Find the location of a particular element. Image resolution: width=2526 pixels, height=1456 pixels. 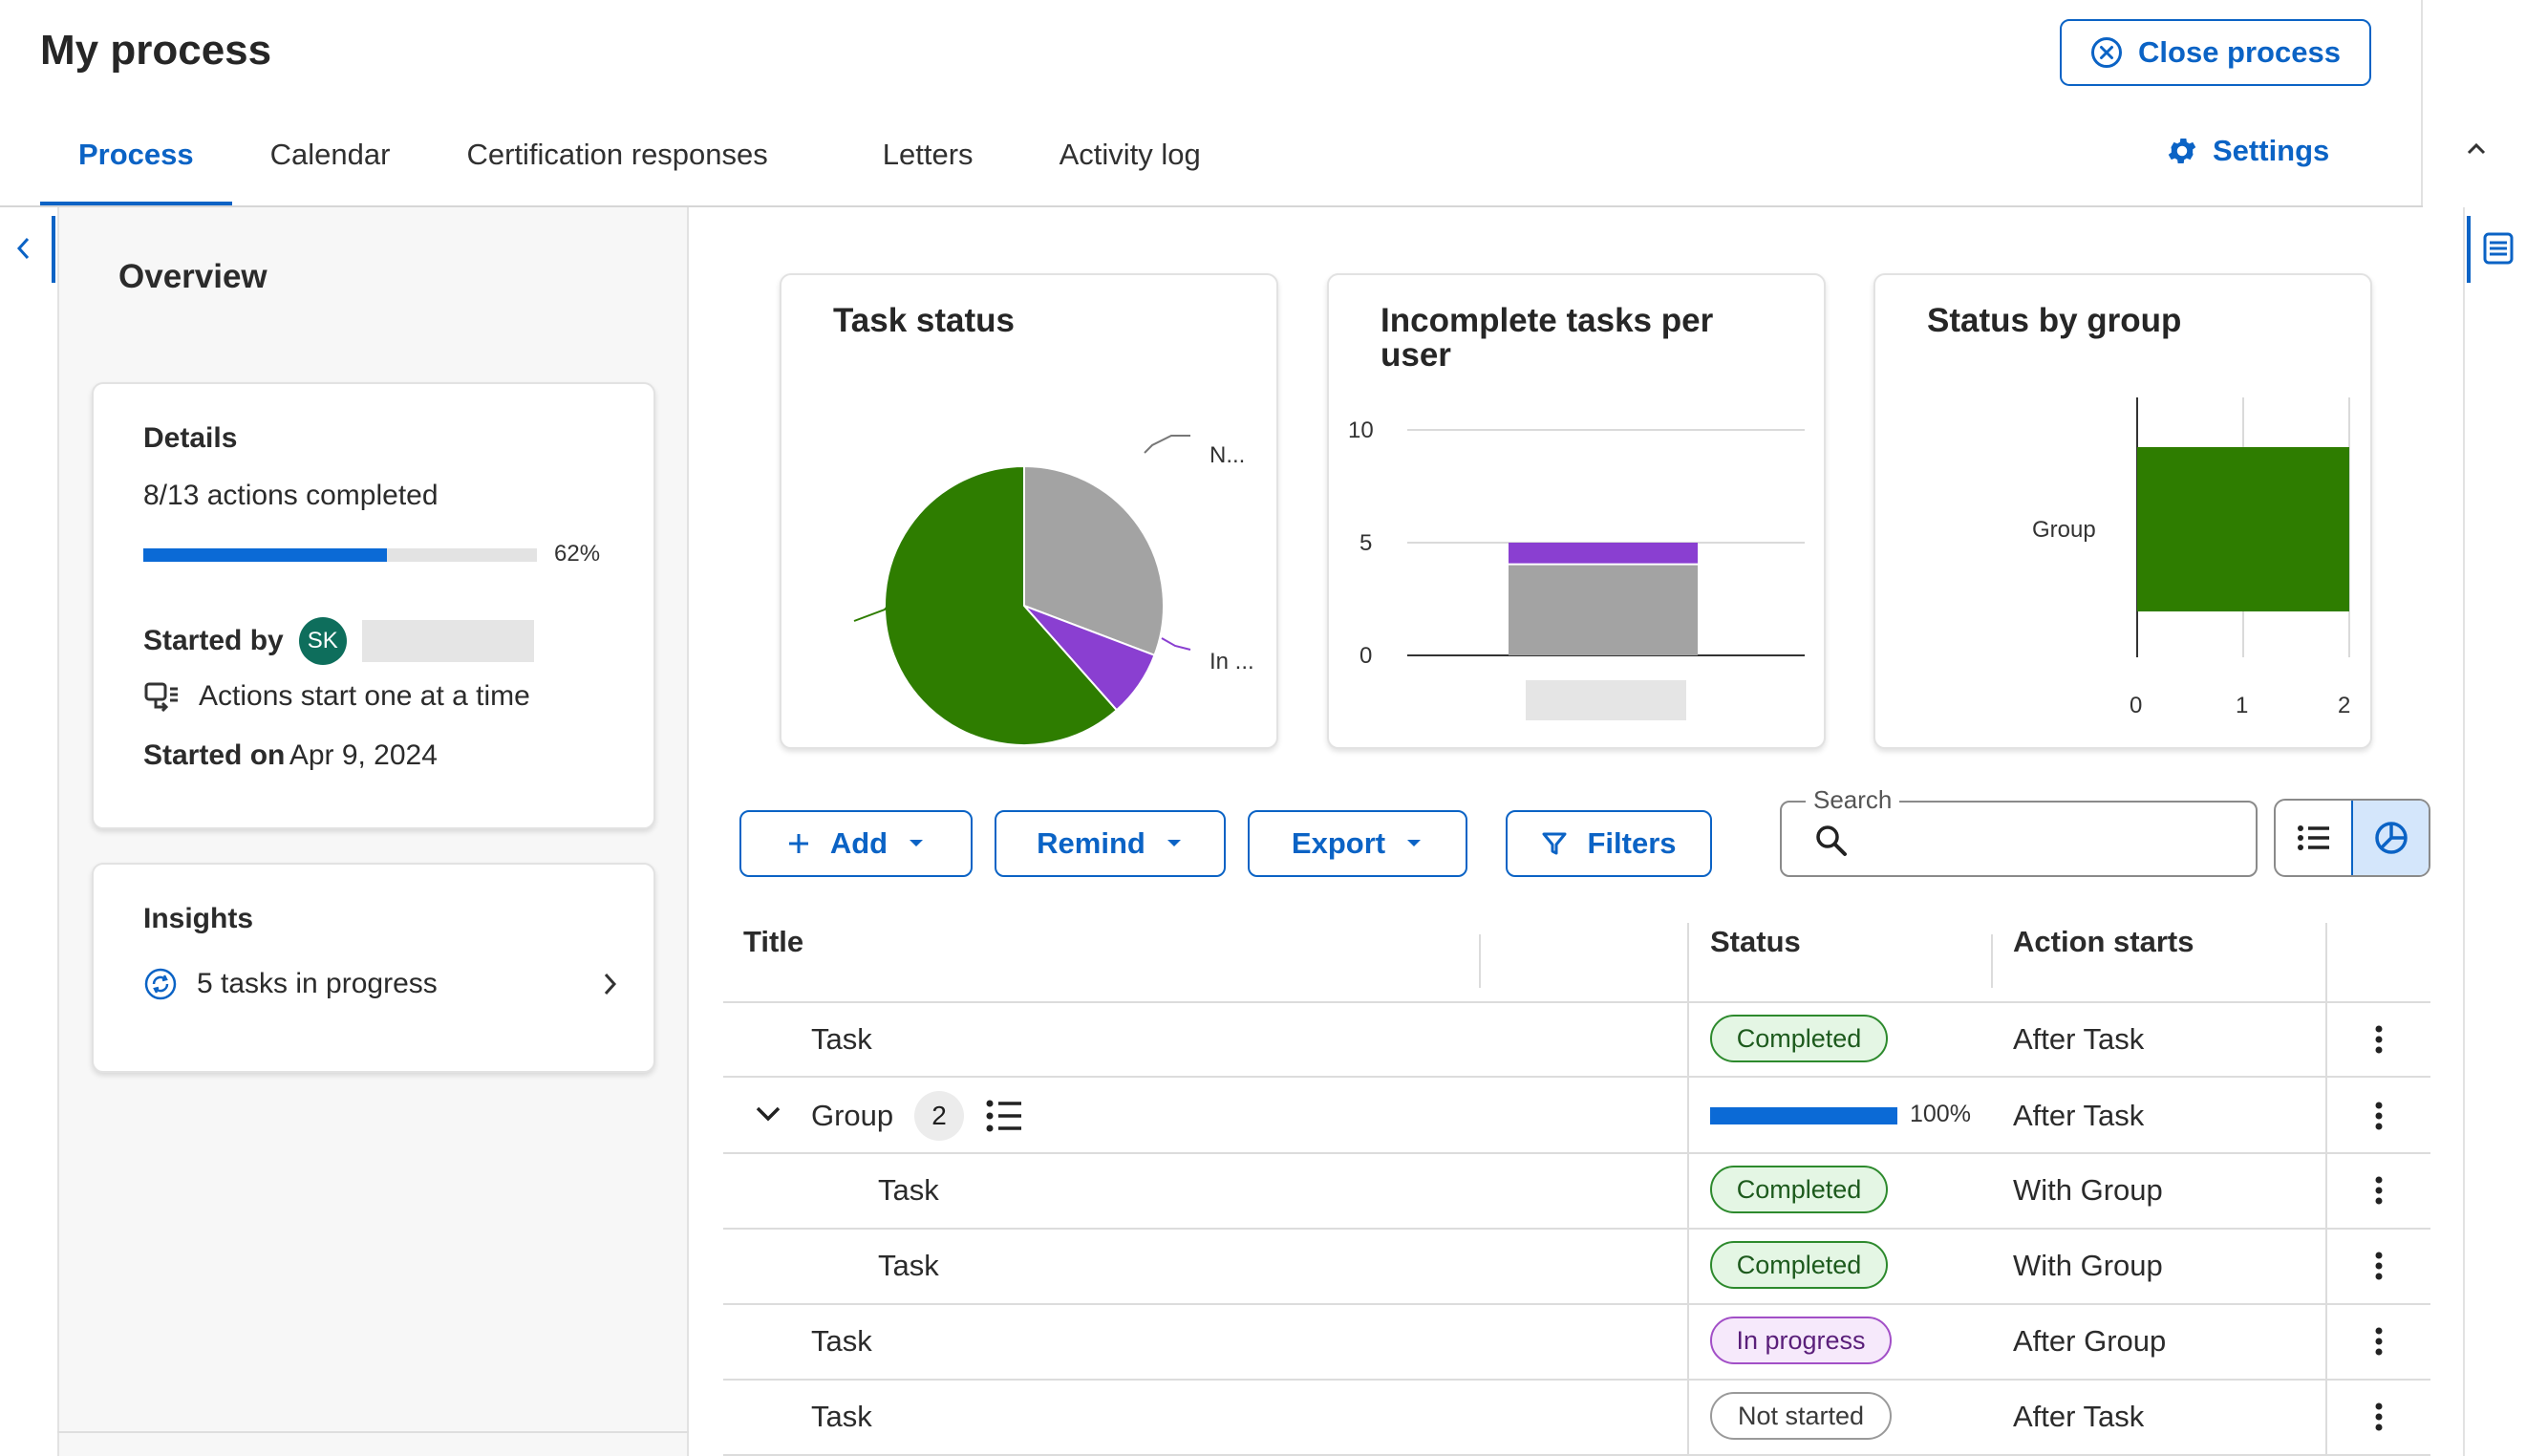

settings-label: Settings is located at coordinates (2272, 150).